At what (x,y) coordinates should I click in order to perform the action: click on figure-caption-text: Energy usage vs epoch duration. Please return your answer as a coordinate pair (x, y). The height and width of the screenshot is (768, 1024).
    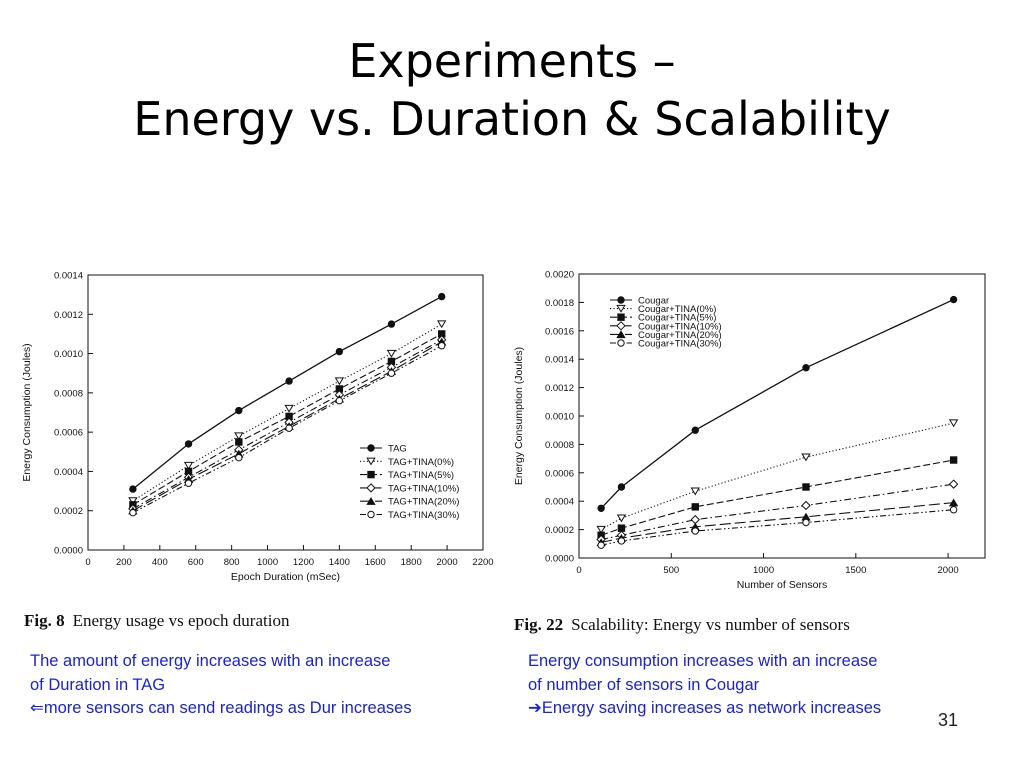
    Looking at the image, I should click on (181, 620).